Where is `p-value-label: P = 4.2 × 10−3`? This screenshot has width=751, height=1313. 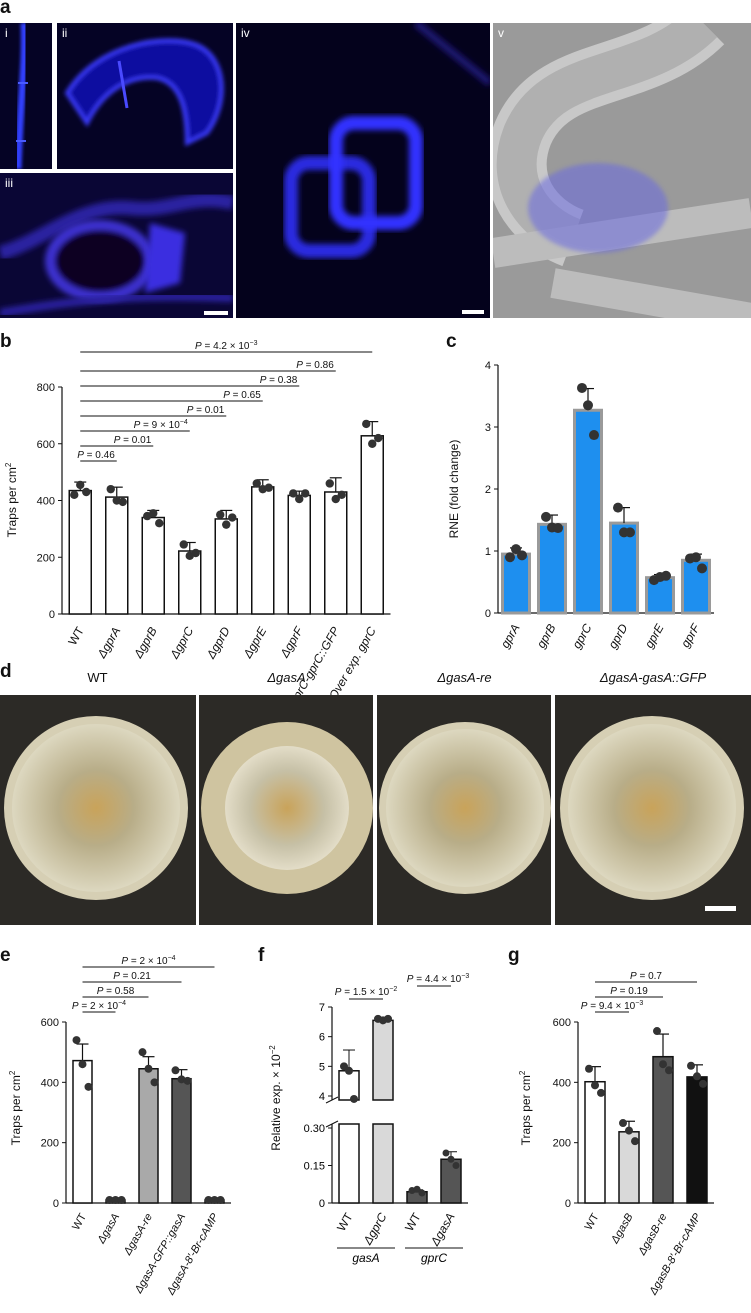 p-value-label: P = 4.2 × 10−3 is located at coordinates (226, 346).